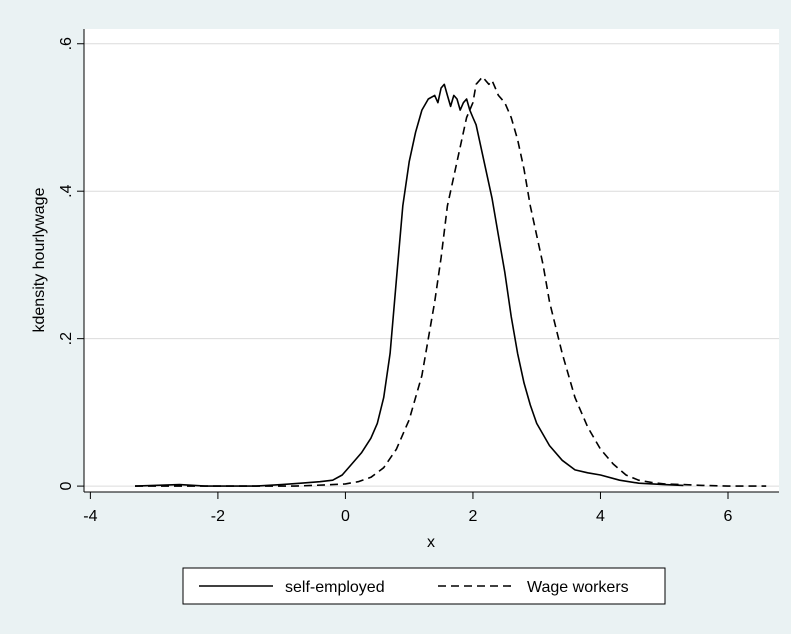  I want to click on x-tick-label: 0, so click(345, 516).